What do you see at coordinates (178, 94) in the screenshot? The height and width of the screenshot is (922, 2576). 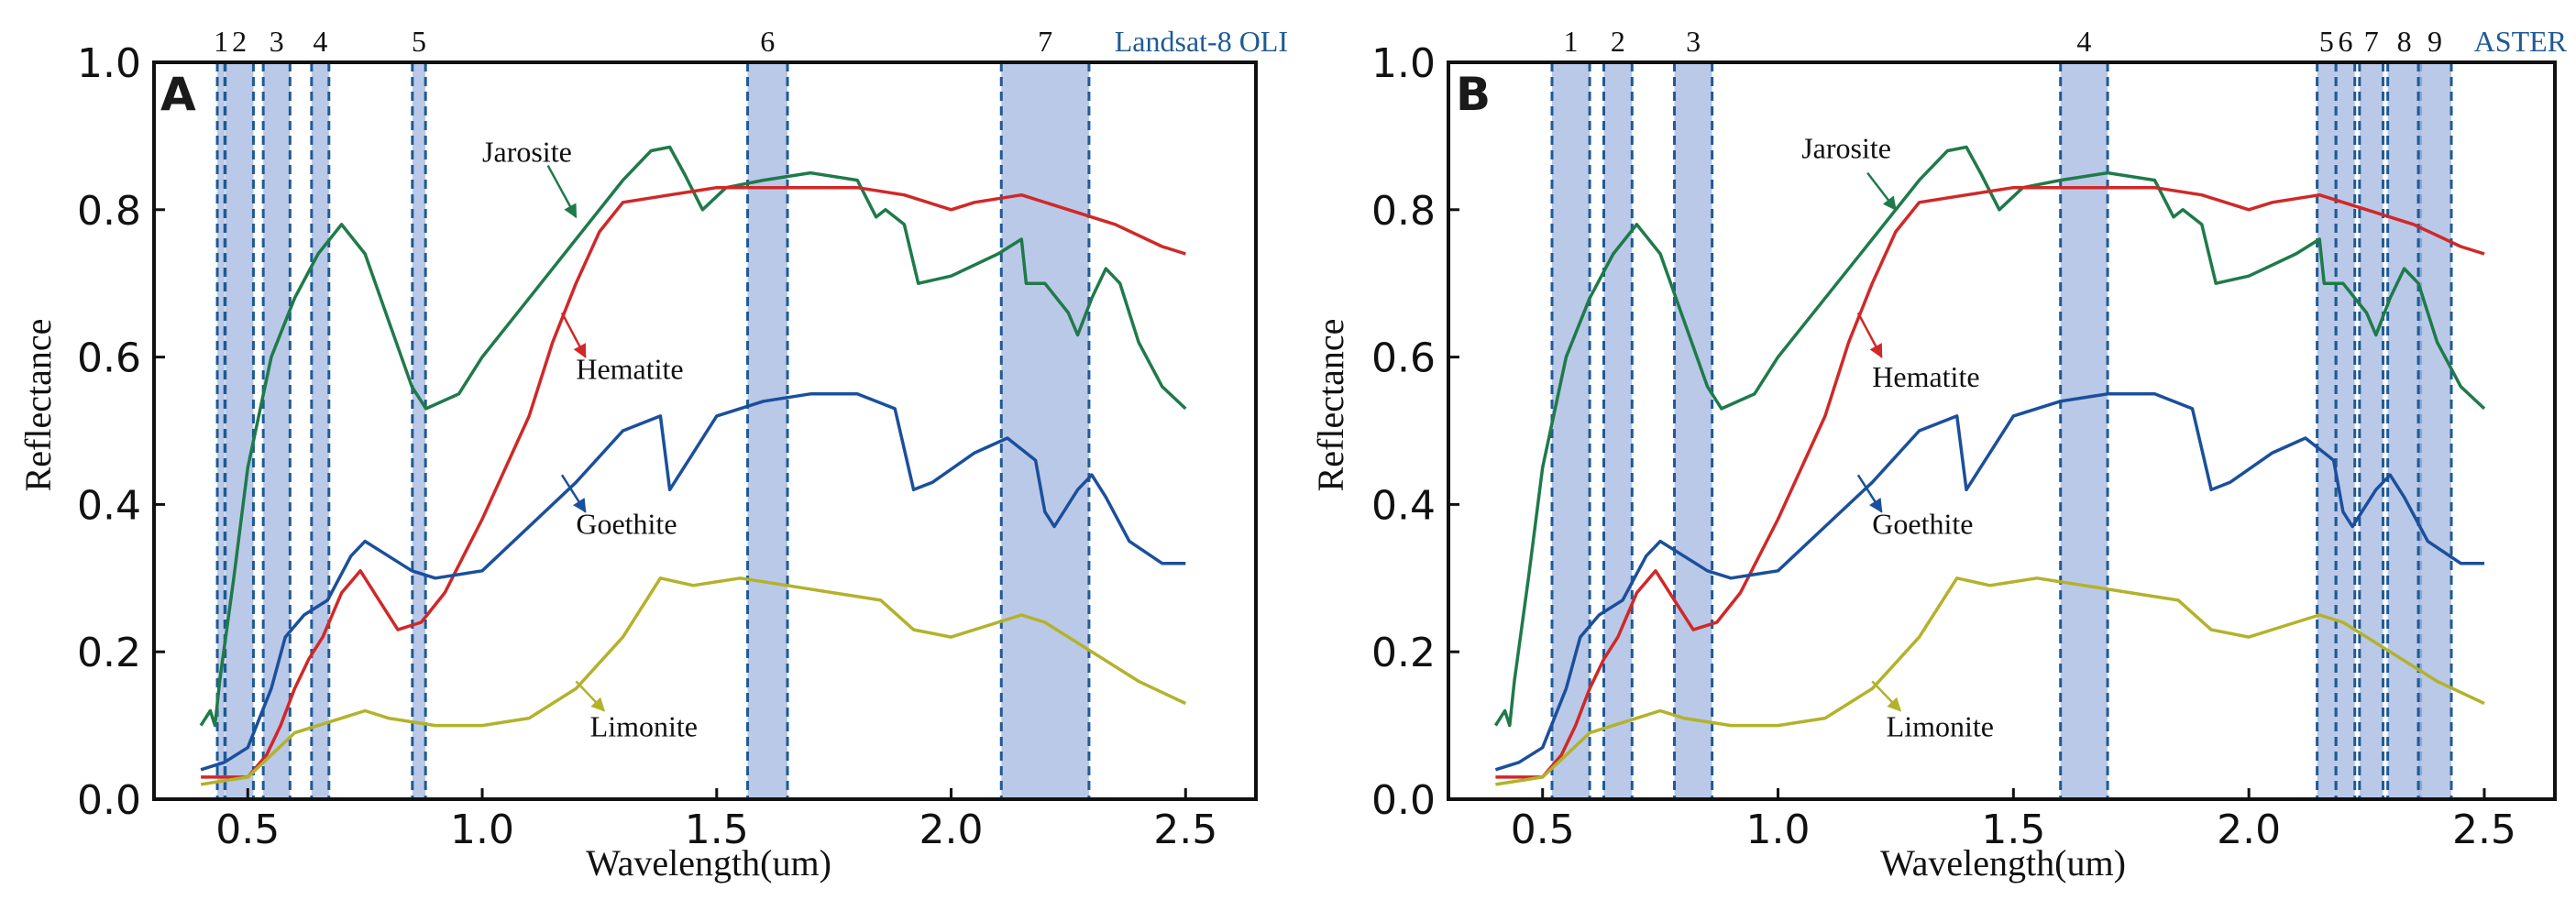 I see `panel-letter: A` at bounding box center [178, 94].